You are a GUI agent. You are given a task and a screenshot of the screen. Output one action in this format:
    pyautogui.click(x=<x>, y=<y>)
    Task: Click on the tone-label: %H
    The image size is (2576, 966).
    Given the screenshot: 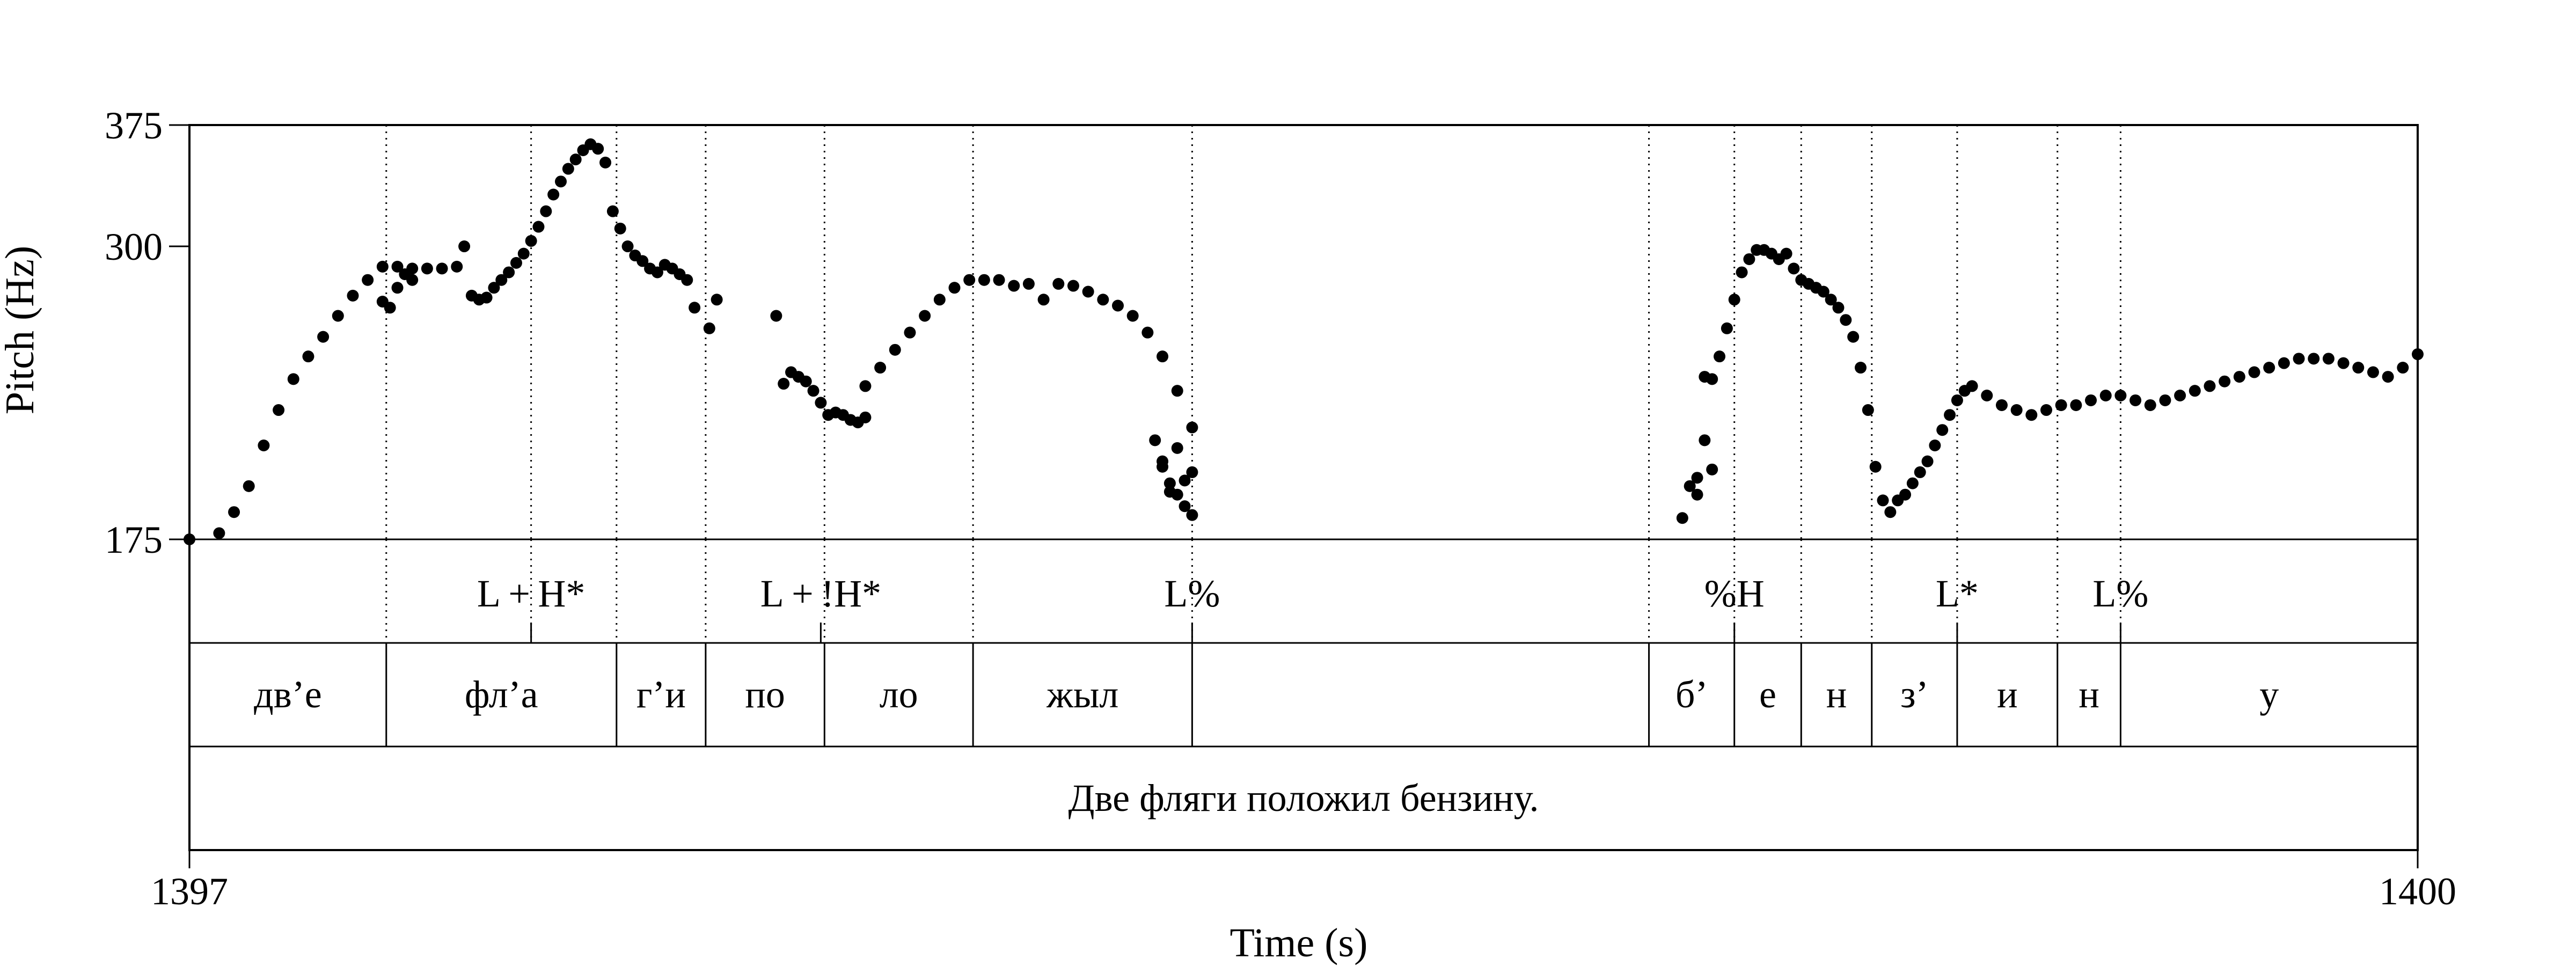 What is the action you would take?
    pyautogui.click(x=1734, y=593)
    